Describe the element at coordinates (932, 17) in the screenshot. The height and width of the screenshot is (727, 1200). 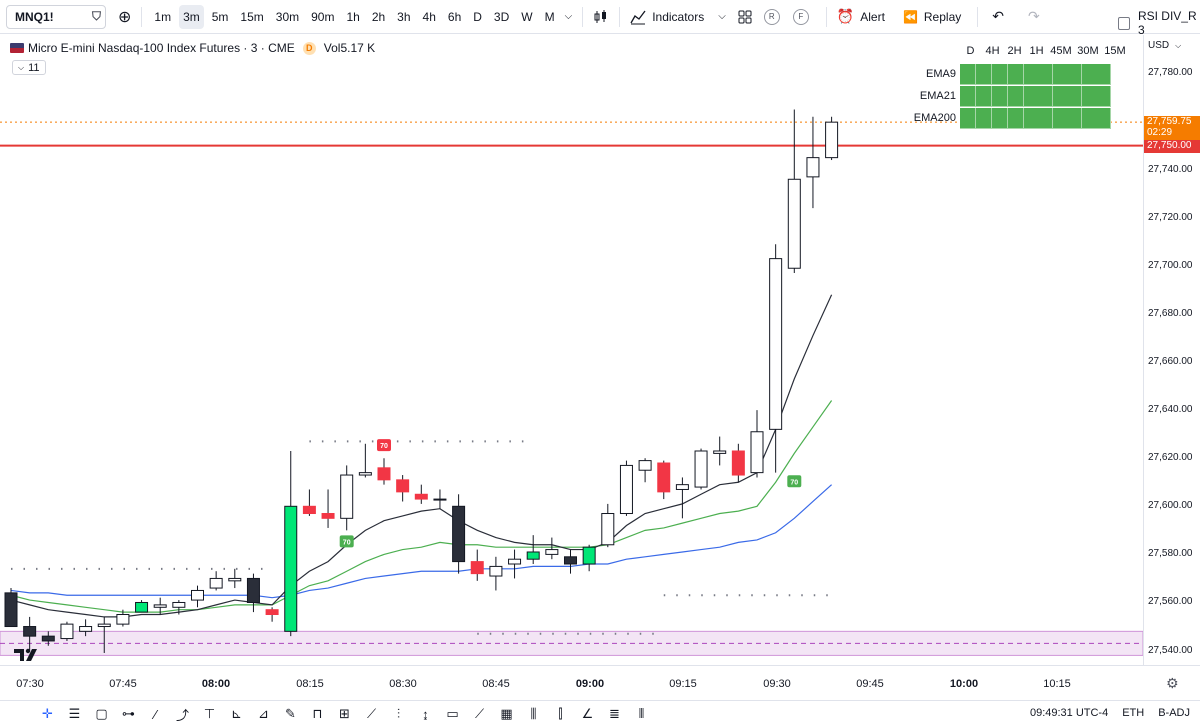
I see `replay-button: ⏪ Replay` at that location.